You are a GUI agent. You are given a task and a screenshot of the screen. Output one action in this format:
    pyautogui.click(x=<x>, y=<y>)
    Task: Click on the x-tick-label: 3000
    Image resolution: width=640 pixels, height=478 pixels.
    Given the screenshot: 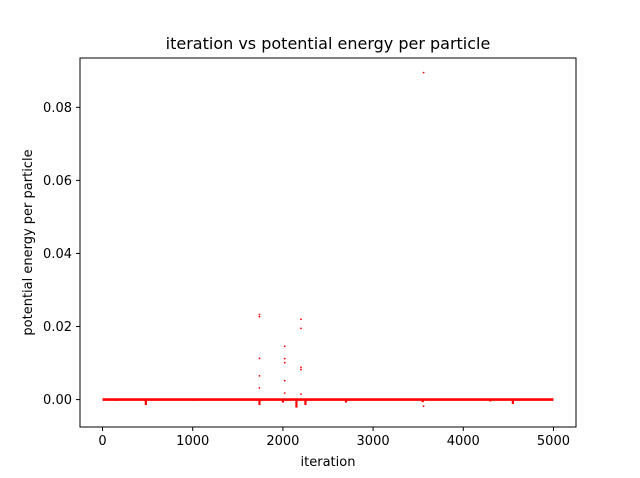 What is the action you would take?
    pyautogui.click(x=373, y=441)
    